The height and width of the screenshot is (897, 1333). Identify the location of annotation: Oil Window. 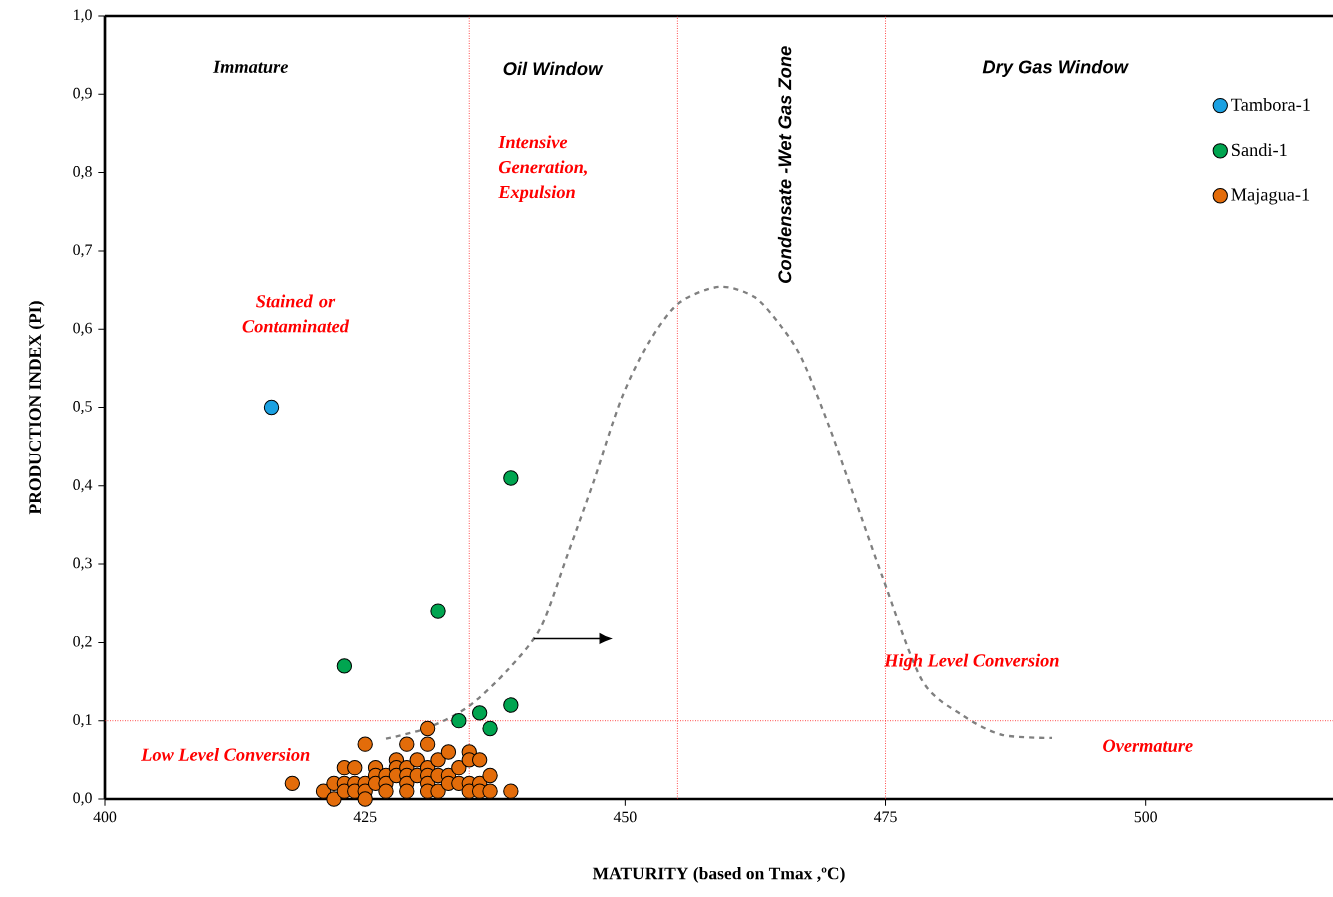
(553, 68).